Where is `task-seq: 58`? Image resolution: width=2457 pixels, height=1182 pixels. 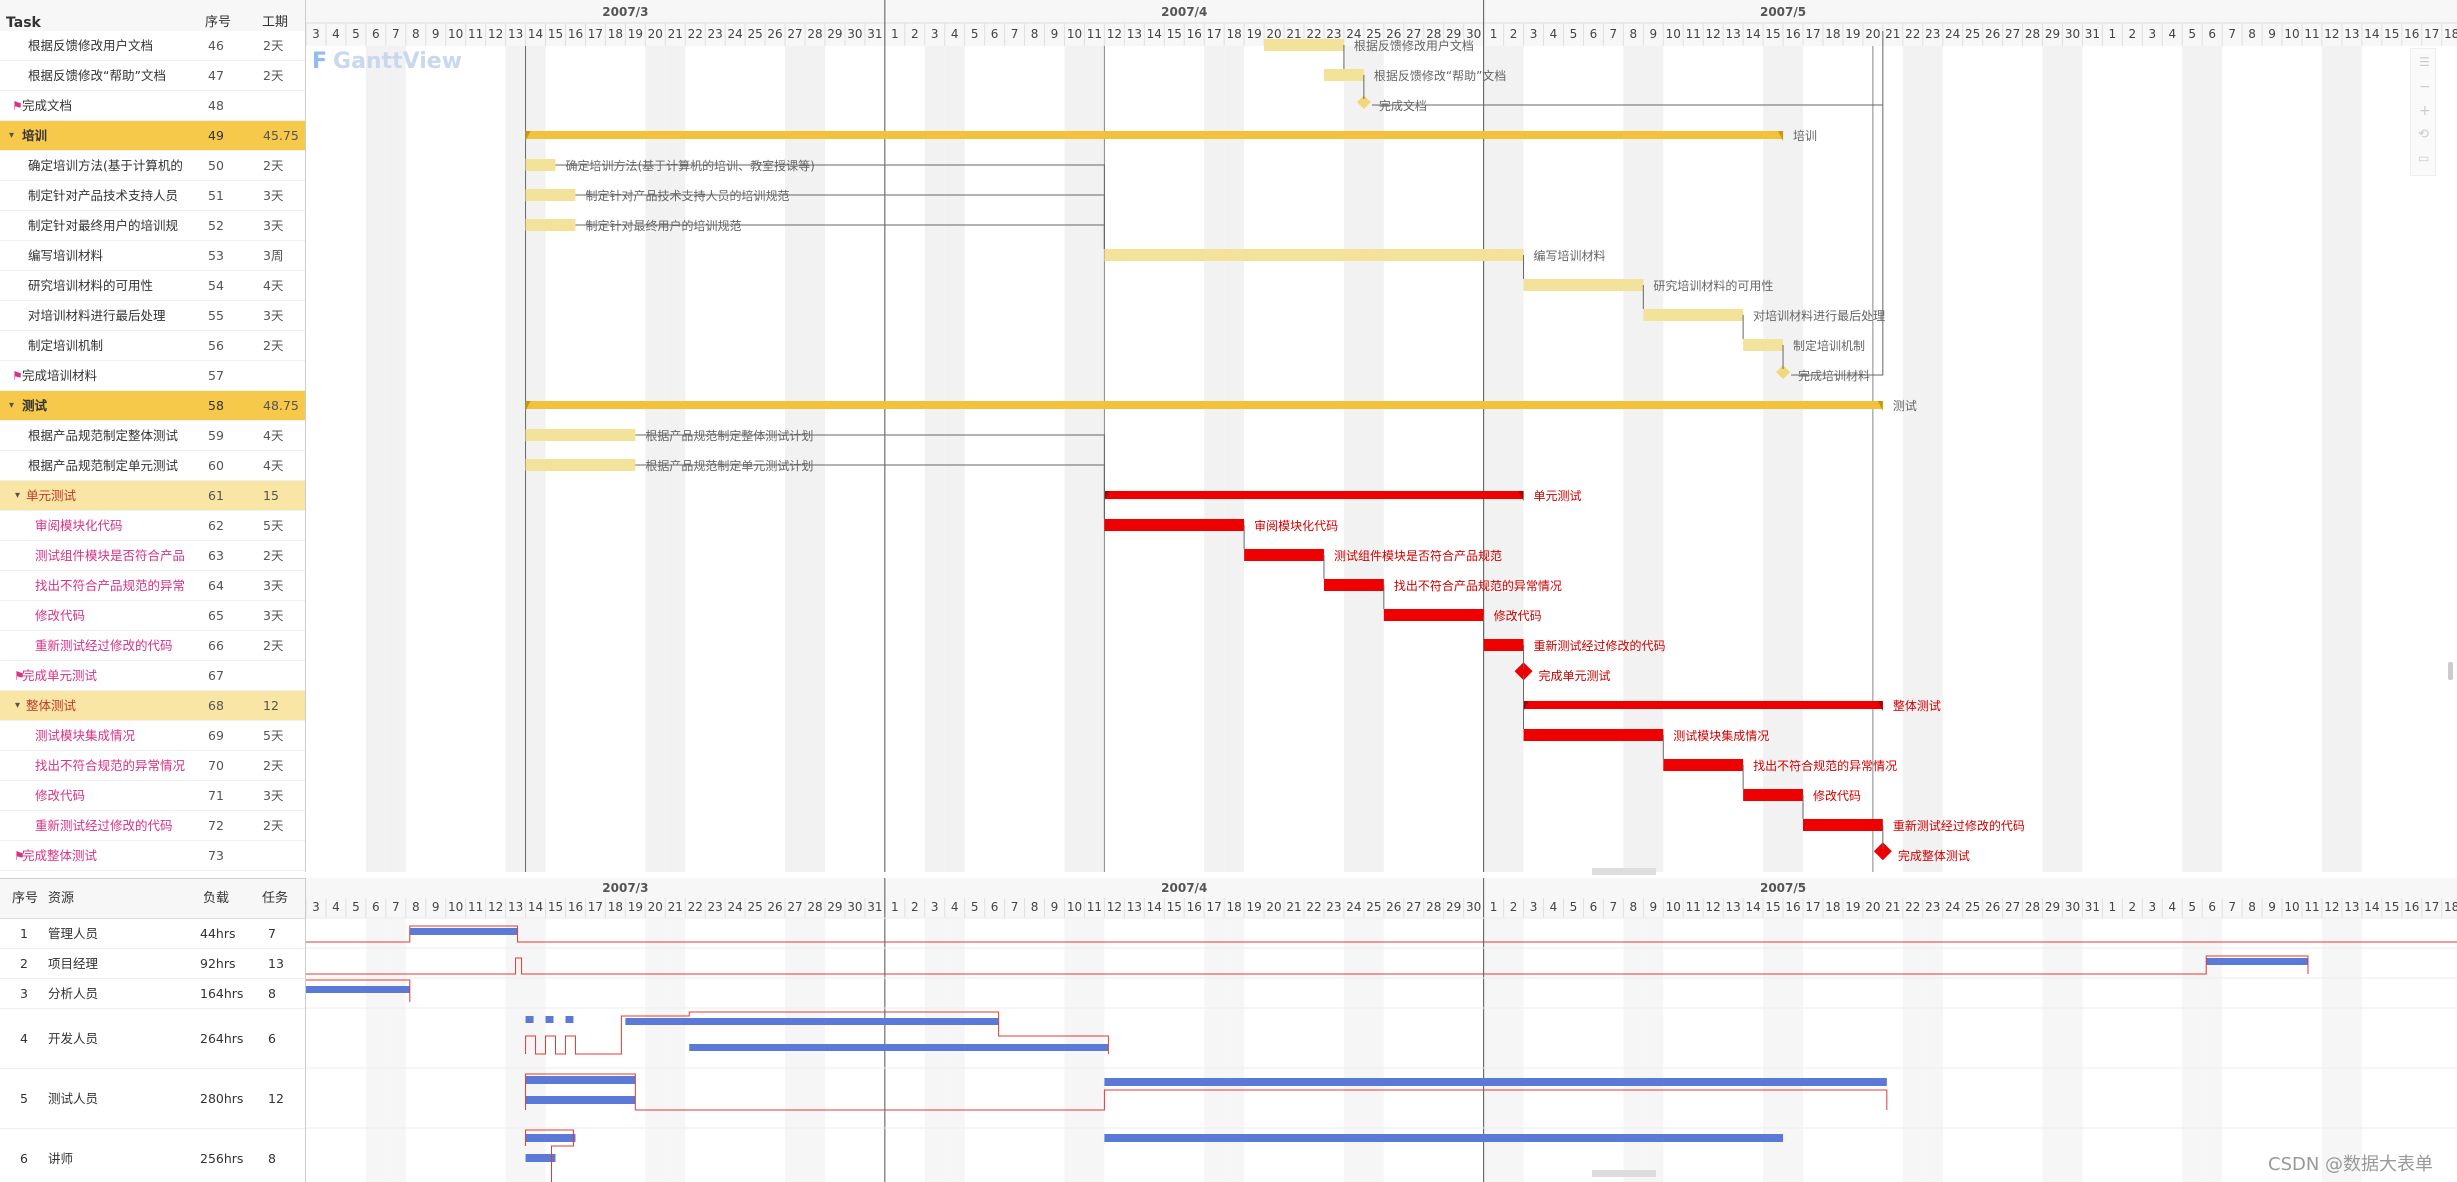 task-seq: 58 is located at coordinates (216, 405).